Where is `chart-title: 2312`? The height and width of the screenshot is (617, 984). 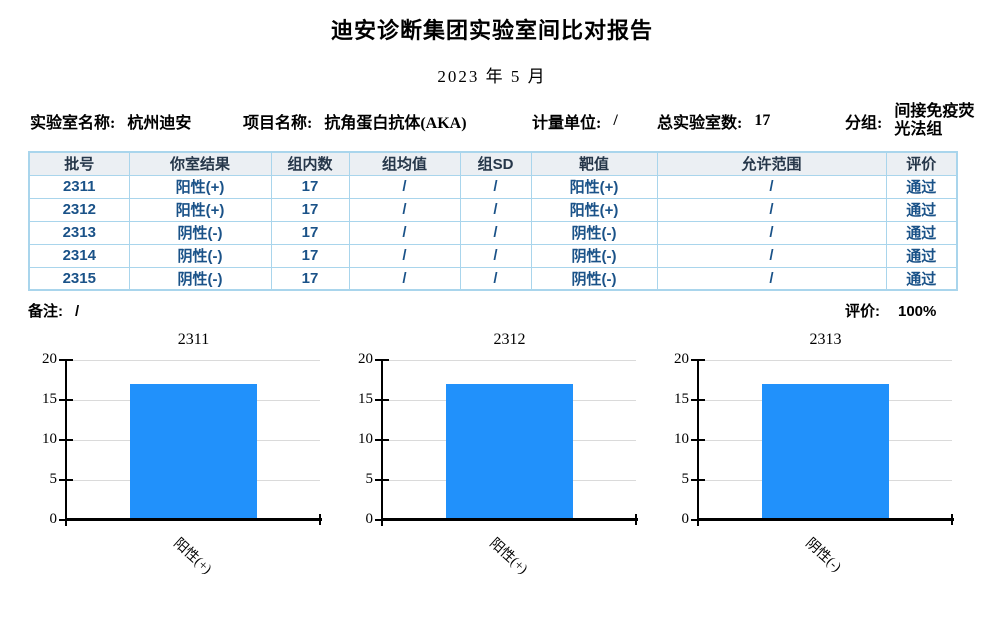 chart-title: 2312 is located at coordinates (509, 339).